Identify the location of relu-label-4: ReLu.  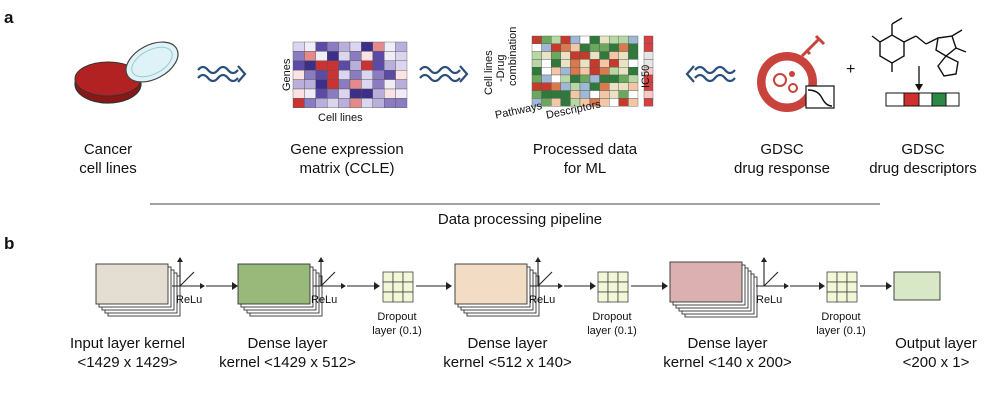
(769, 300).